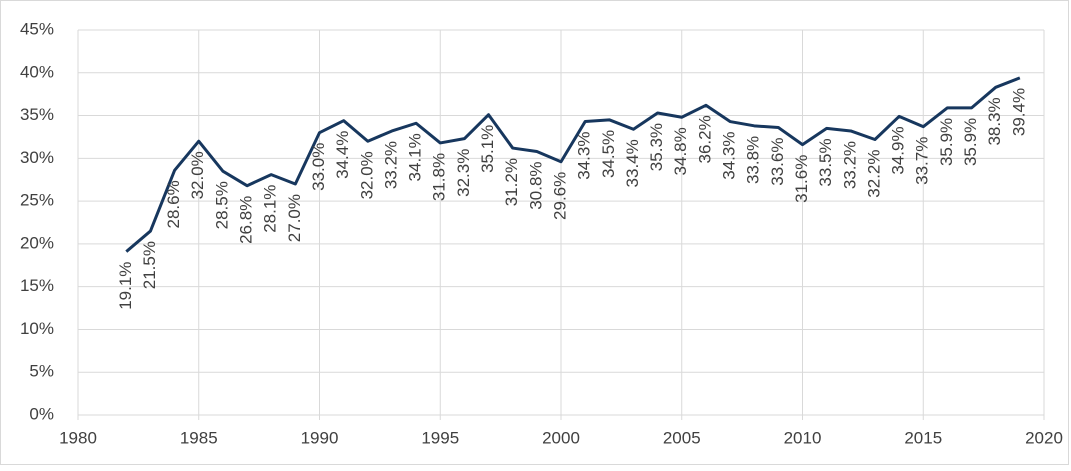 This screenshot has height=471, width=1071. I want to click on data-label: 28.6%, so click(173, 204).